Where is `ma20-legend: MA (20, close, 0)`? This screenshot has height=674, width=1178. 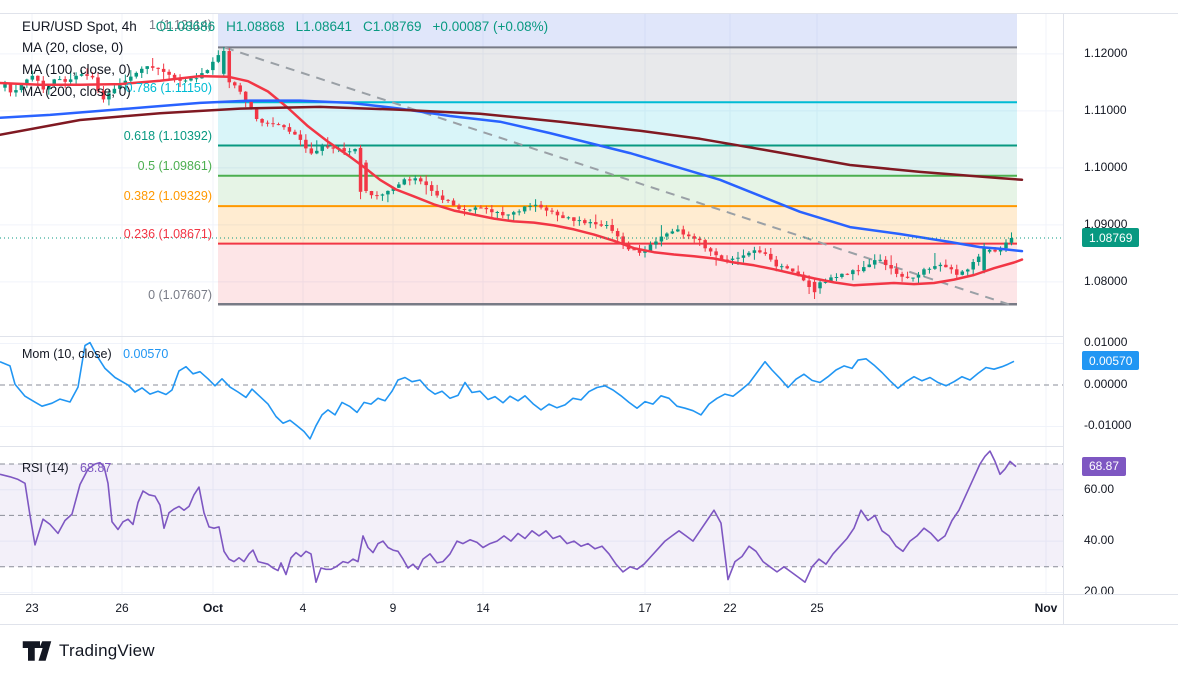
ma20-legend: MA (20, close, 0) is located at coordinates (73, 47).